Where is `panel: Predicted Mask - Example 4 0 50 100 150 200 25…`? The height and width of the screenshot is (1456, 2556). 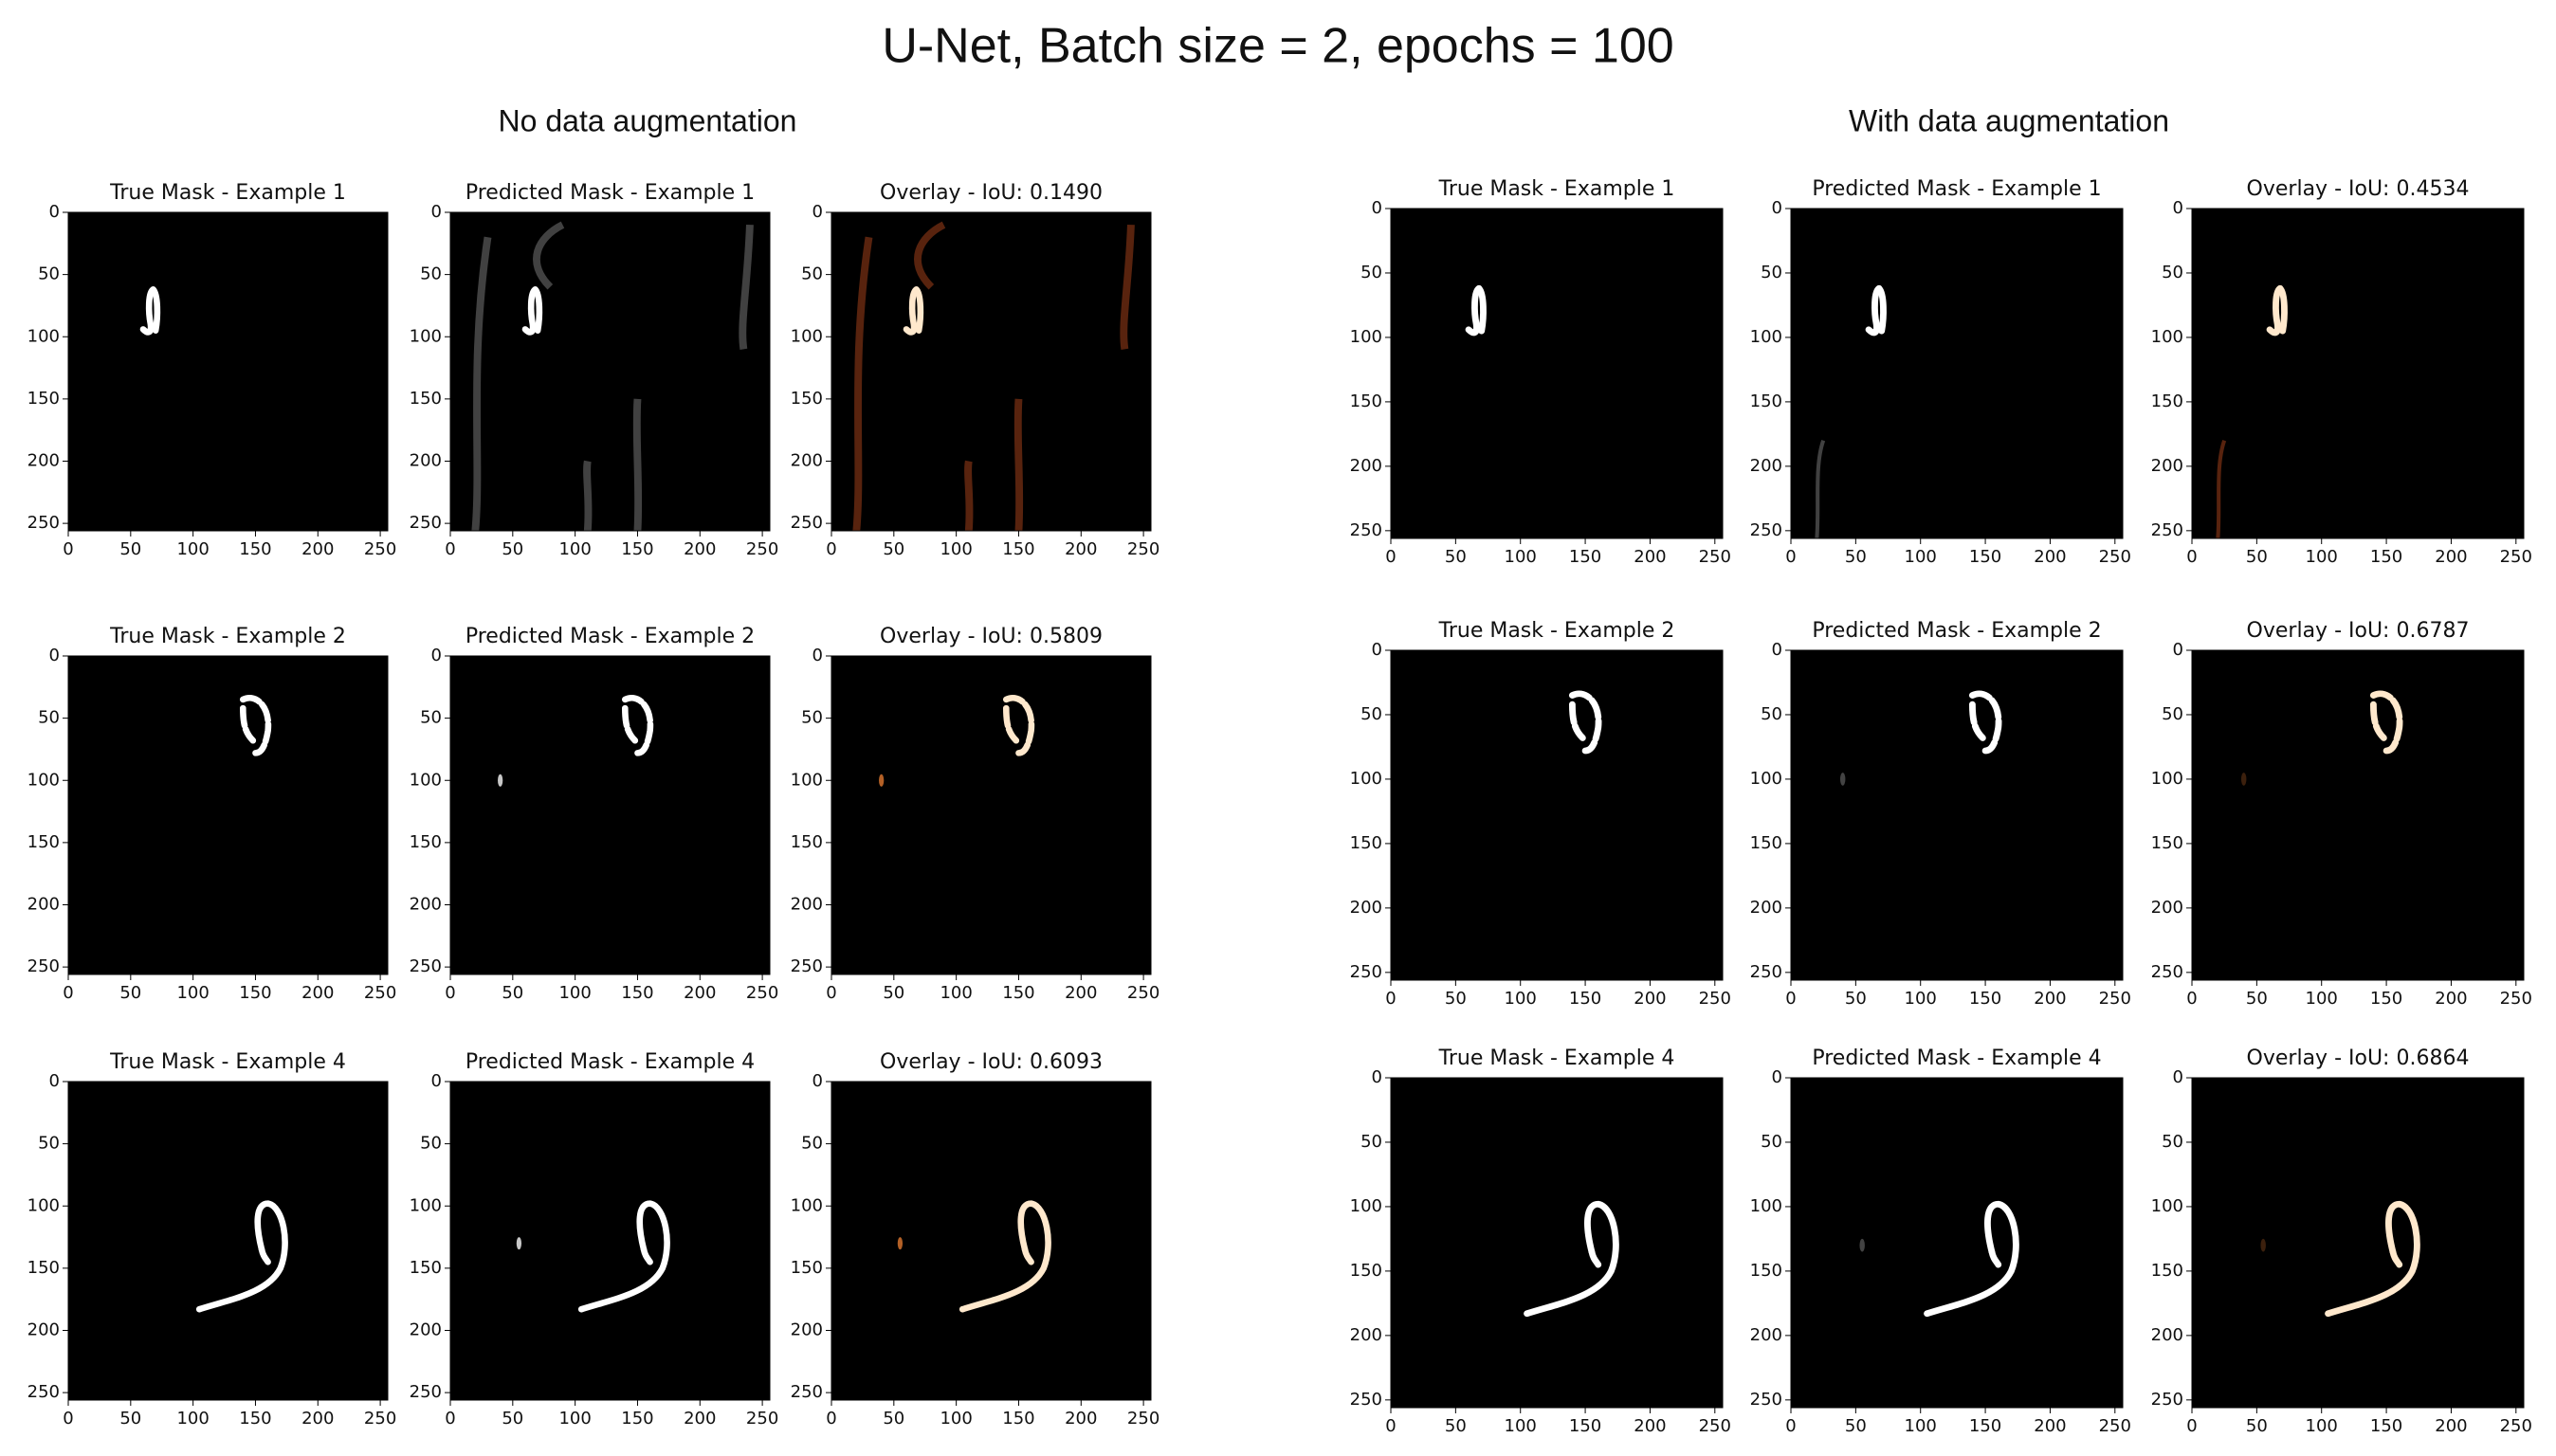 panel: Predicted Mask - Example 4 0 50 100 150 200 25… is located at coordinates (1940, 1241).